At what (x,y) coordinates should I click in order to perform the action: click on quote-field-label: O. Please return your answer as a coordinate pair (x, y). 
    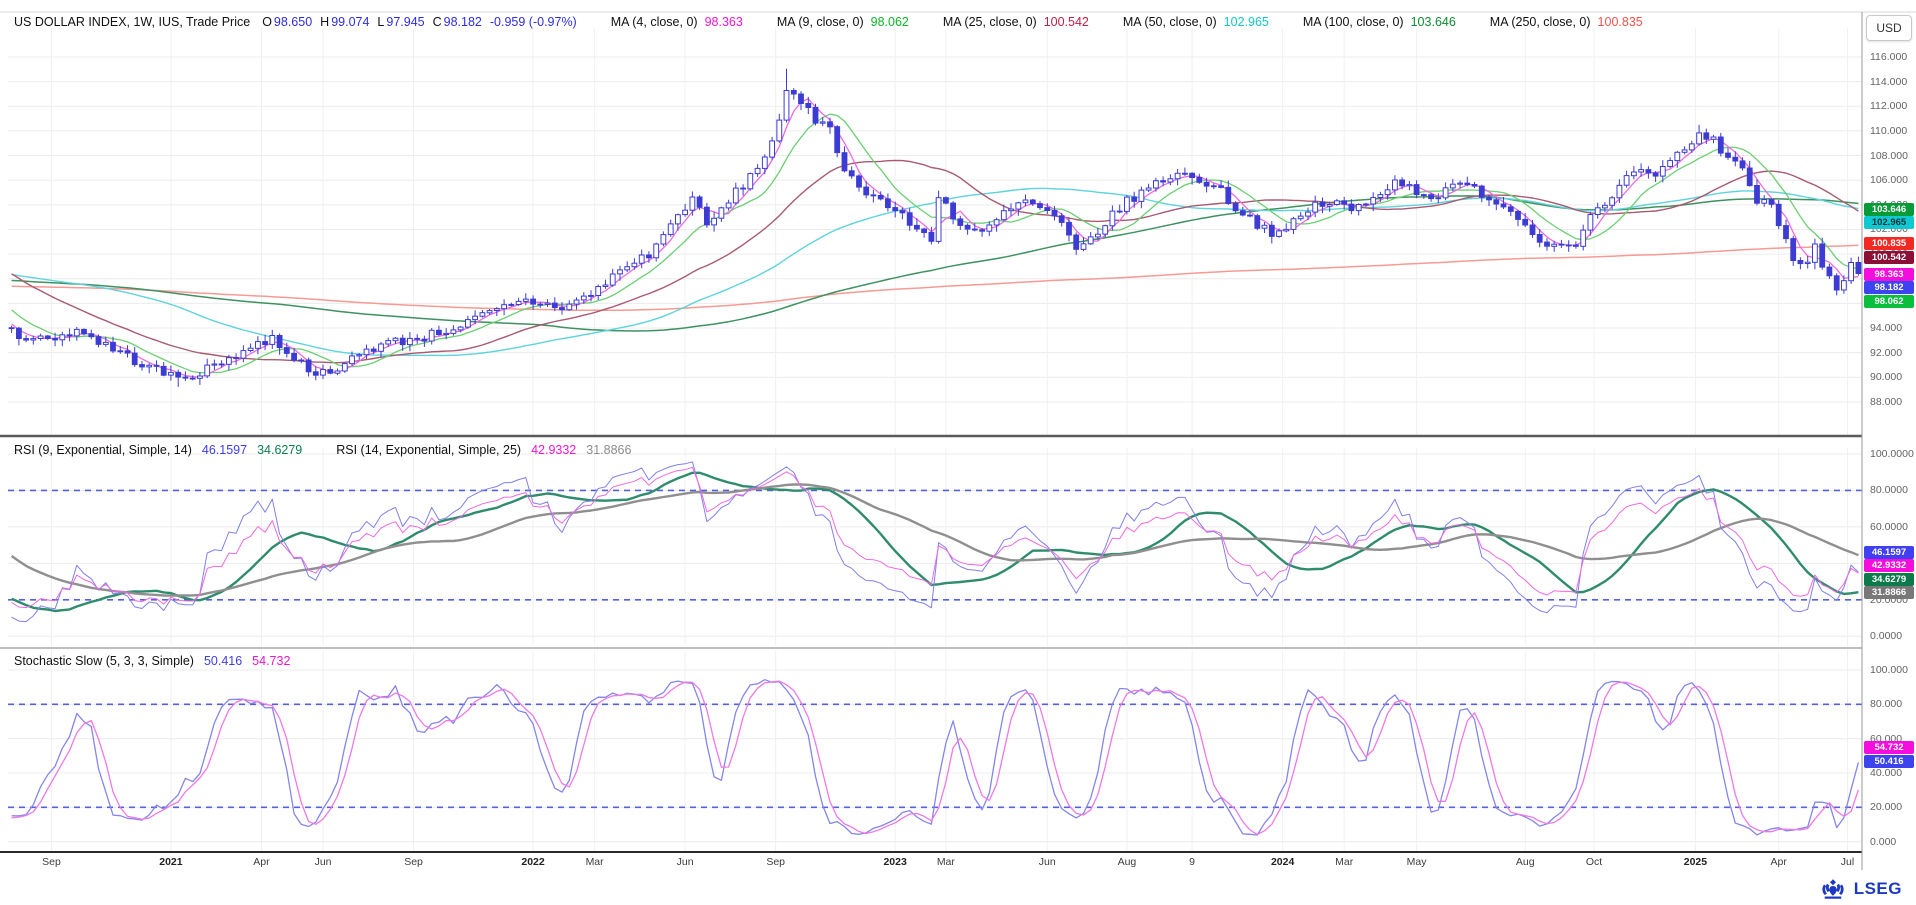
    Looking at the image, I should click on (267, 22).